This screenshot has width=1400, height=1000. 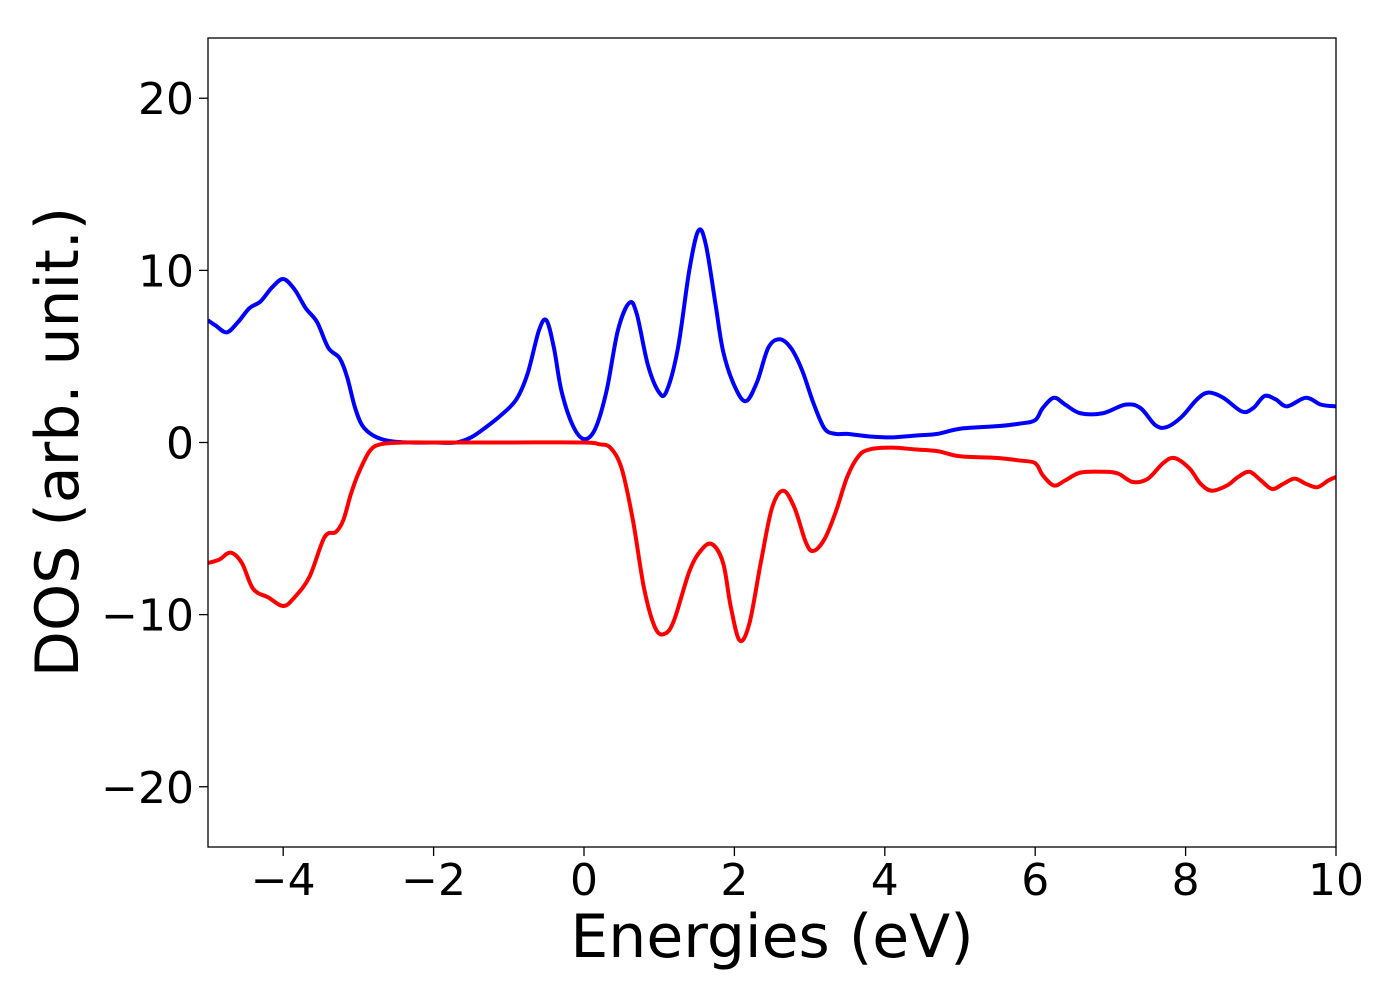 What do you see at coordinates (147, 788) in the screenshot?
I see `y-tick-label: −20` at bounding box center [147, 788].